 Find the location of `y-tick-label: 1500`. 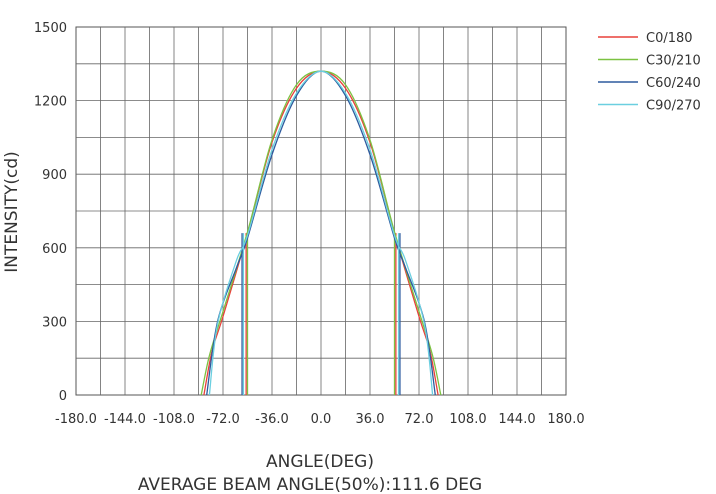

y-tick-label: 1500 is located at coordinates (50, 28).